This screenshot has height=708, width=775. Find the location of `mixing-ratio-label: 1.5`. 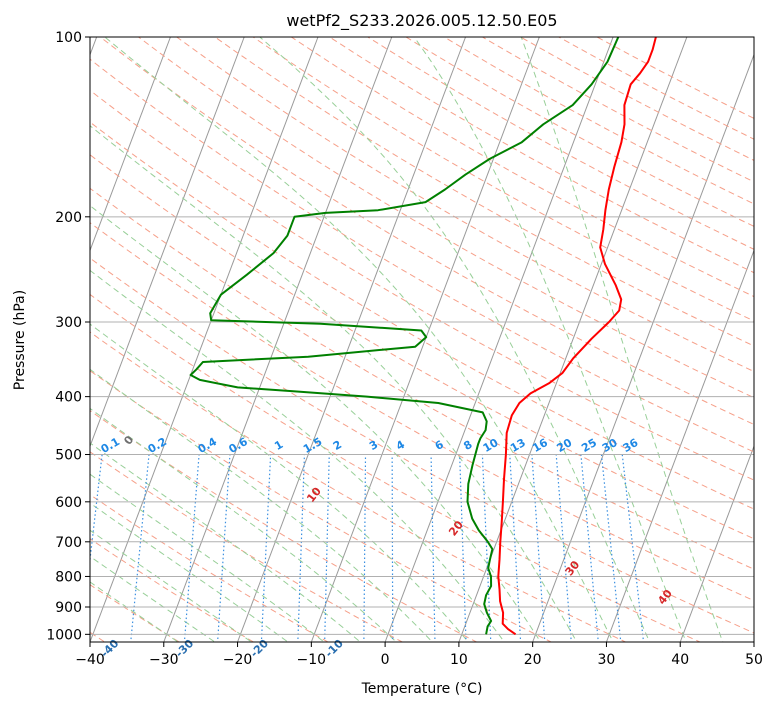

mixing-ratio-label: 1.5 is located at coordinates (312, 445).